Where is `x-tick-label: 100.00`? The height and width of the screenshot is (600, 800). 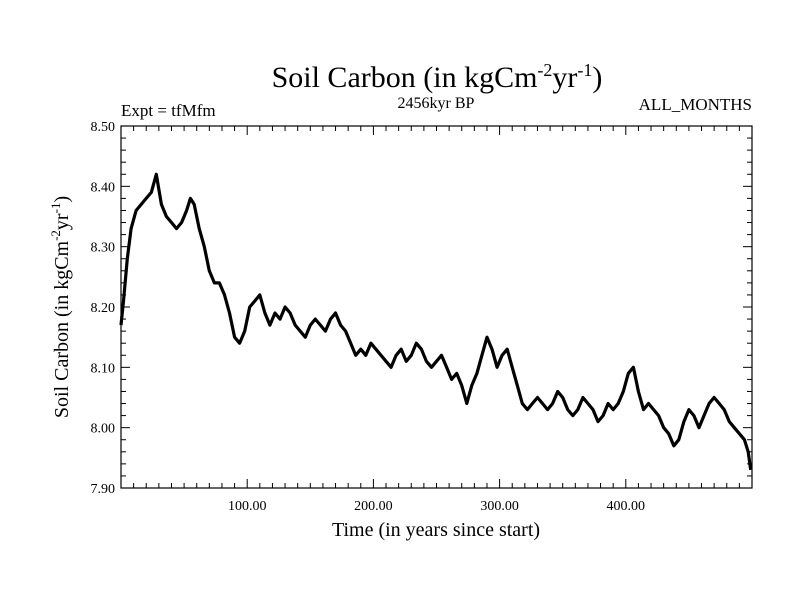 x-tick-label: 100.00 is located at coordinates (247, 506).